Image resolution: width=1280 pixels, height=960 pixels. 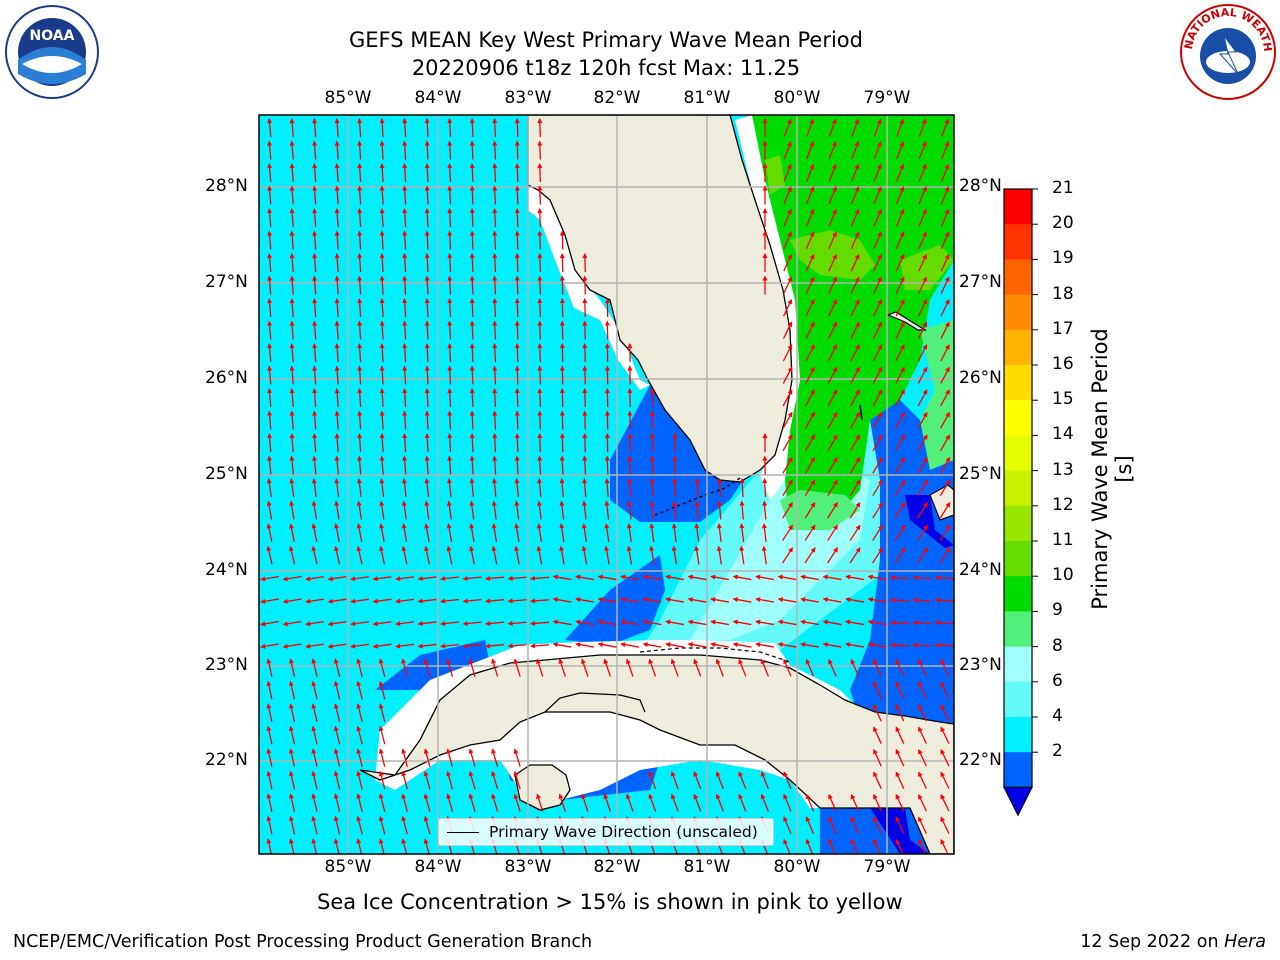 I want to click on colorbar-label: Primary Wave Mean Period [s], so click(x=1112, y=469).